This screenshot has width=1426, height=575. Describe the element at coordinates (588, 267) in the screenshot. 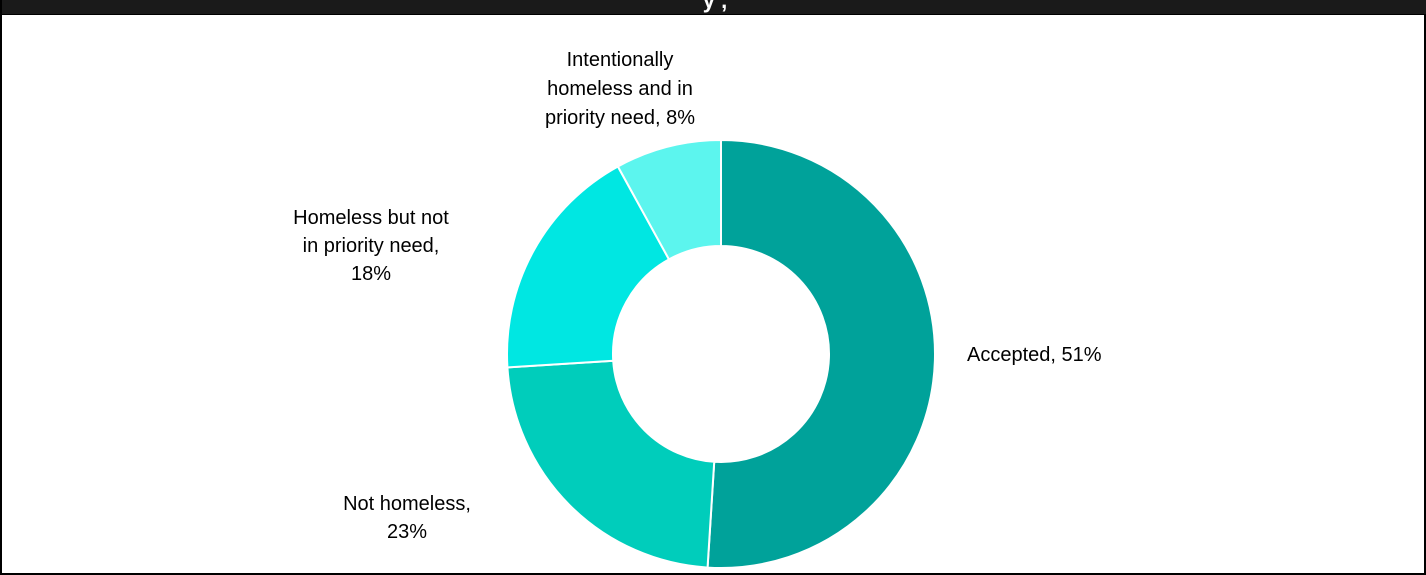

I see `donut-slice-homeless-but-not-in-priority-need` at that location.